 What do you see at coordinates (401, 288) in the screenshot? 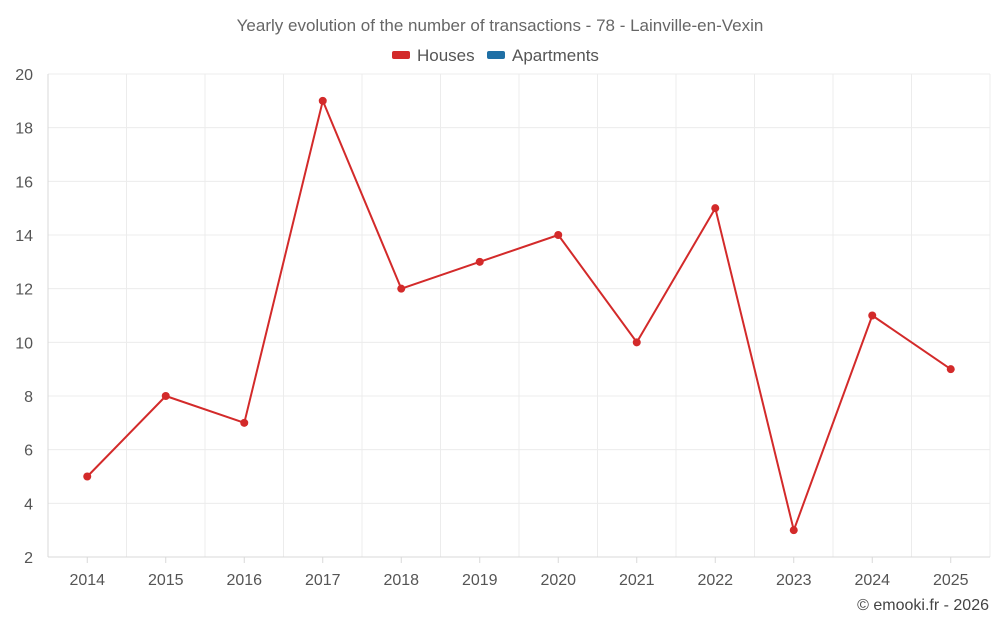
I see `data-point-houses-2018` at bounding box center [401, 288].